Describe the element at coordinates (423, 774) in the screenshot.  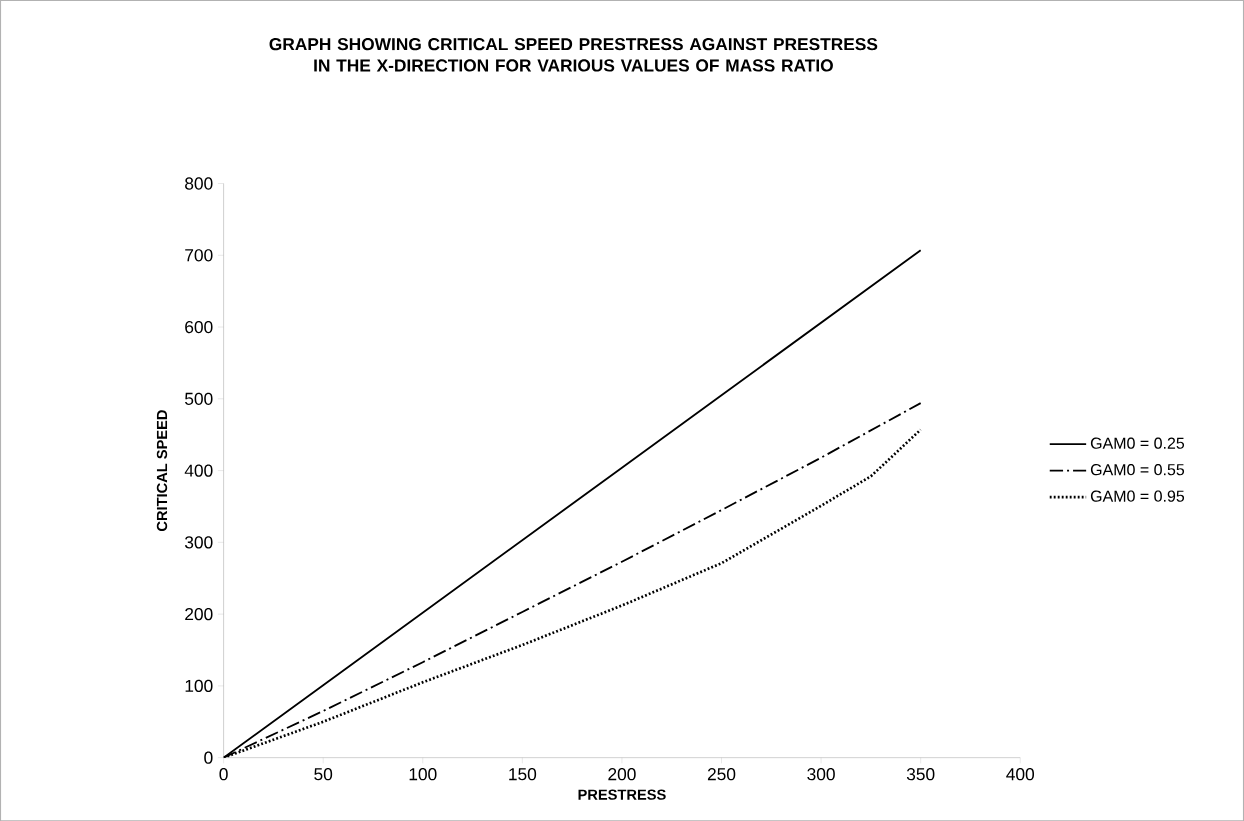
I see `x-tick-label: 100` at that location.